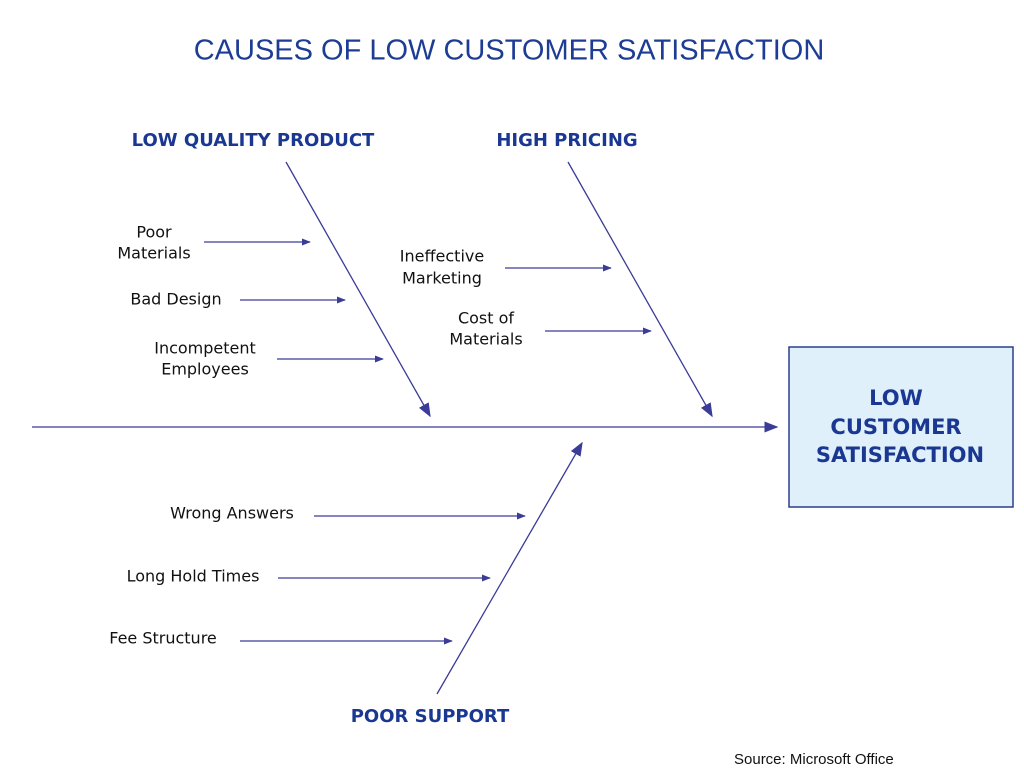  What do you see at coordinates (232, 513) in the screenshot?
I see `cause-label: Wrong Answers` at bounding box center [232, 513].